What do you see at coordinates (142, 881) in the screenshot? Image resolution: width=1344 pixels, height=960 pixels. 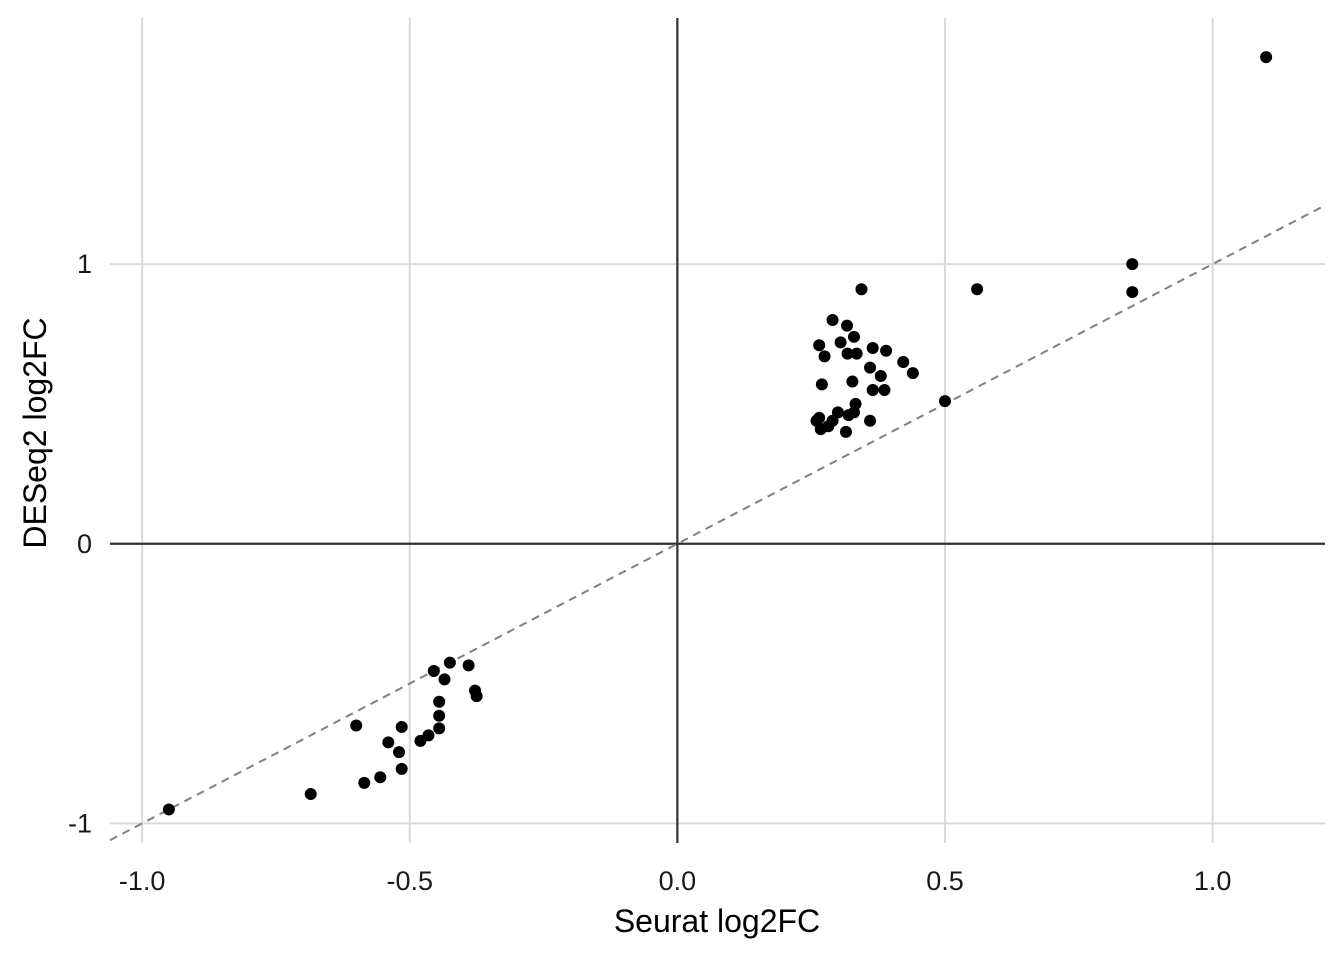 I see `x-tick-label: -1.0` at bounding box center [142, 881].